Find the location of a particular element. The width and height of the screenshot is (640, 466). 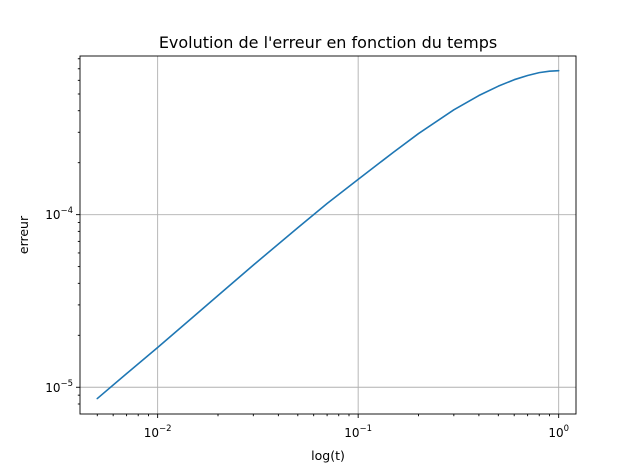

y-tick-label: 10⁻⁵ is located at coordinates (59, 387).